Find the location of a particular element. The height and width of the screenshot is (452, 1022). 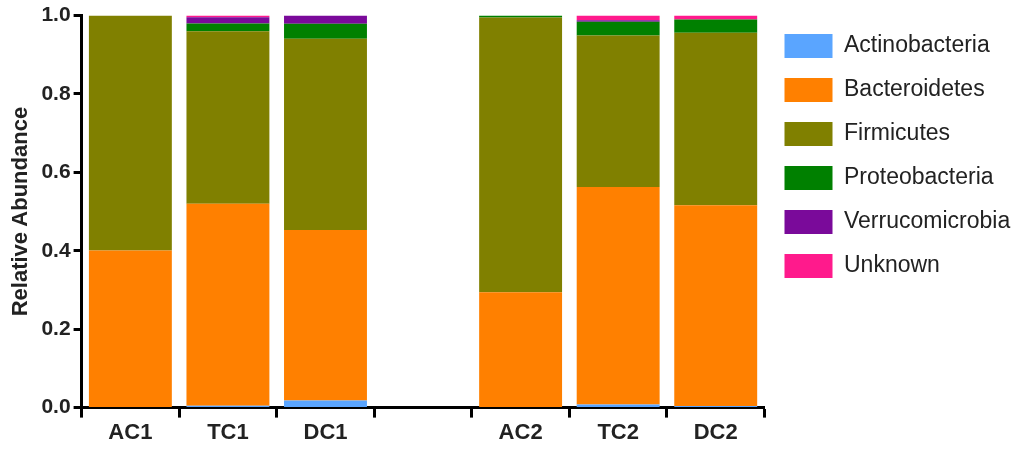

y-tick-label: 0.6 is located at coordinates (56, 171).